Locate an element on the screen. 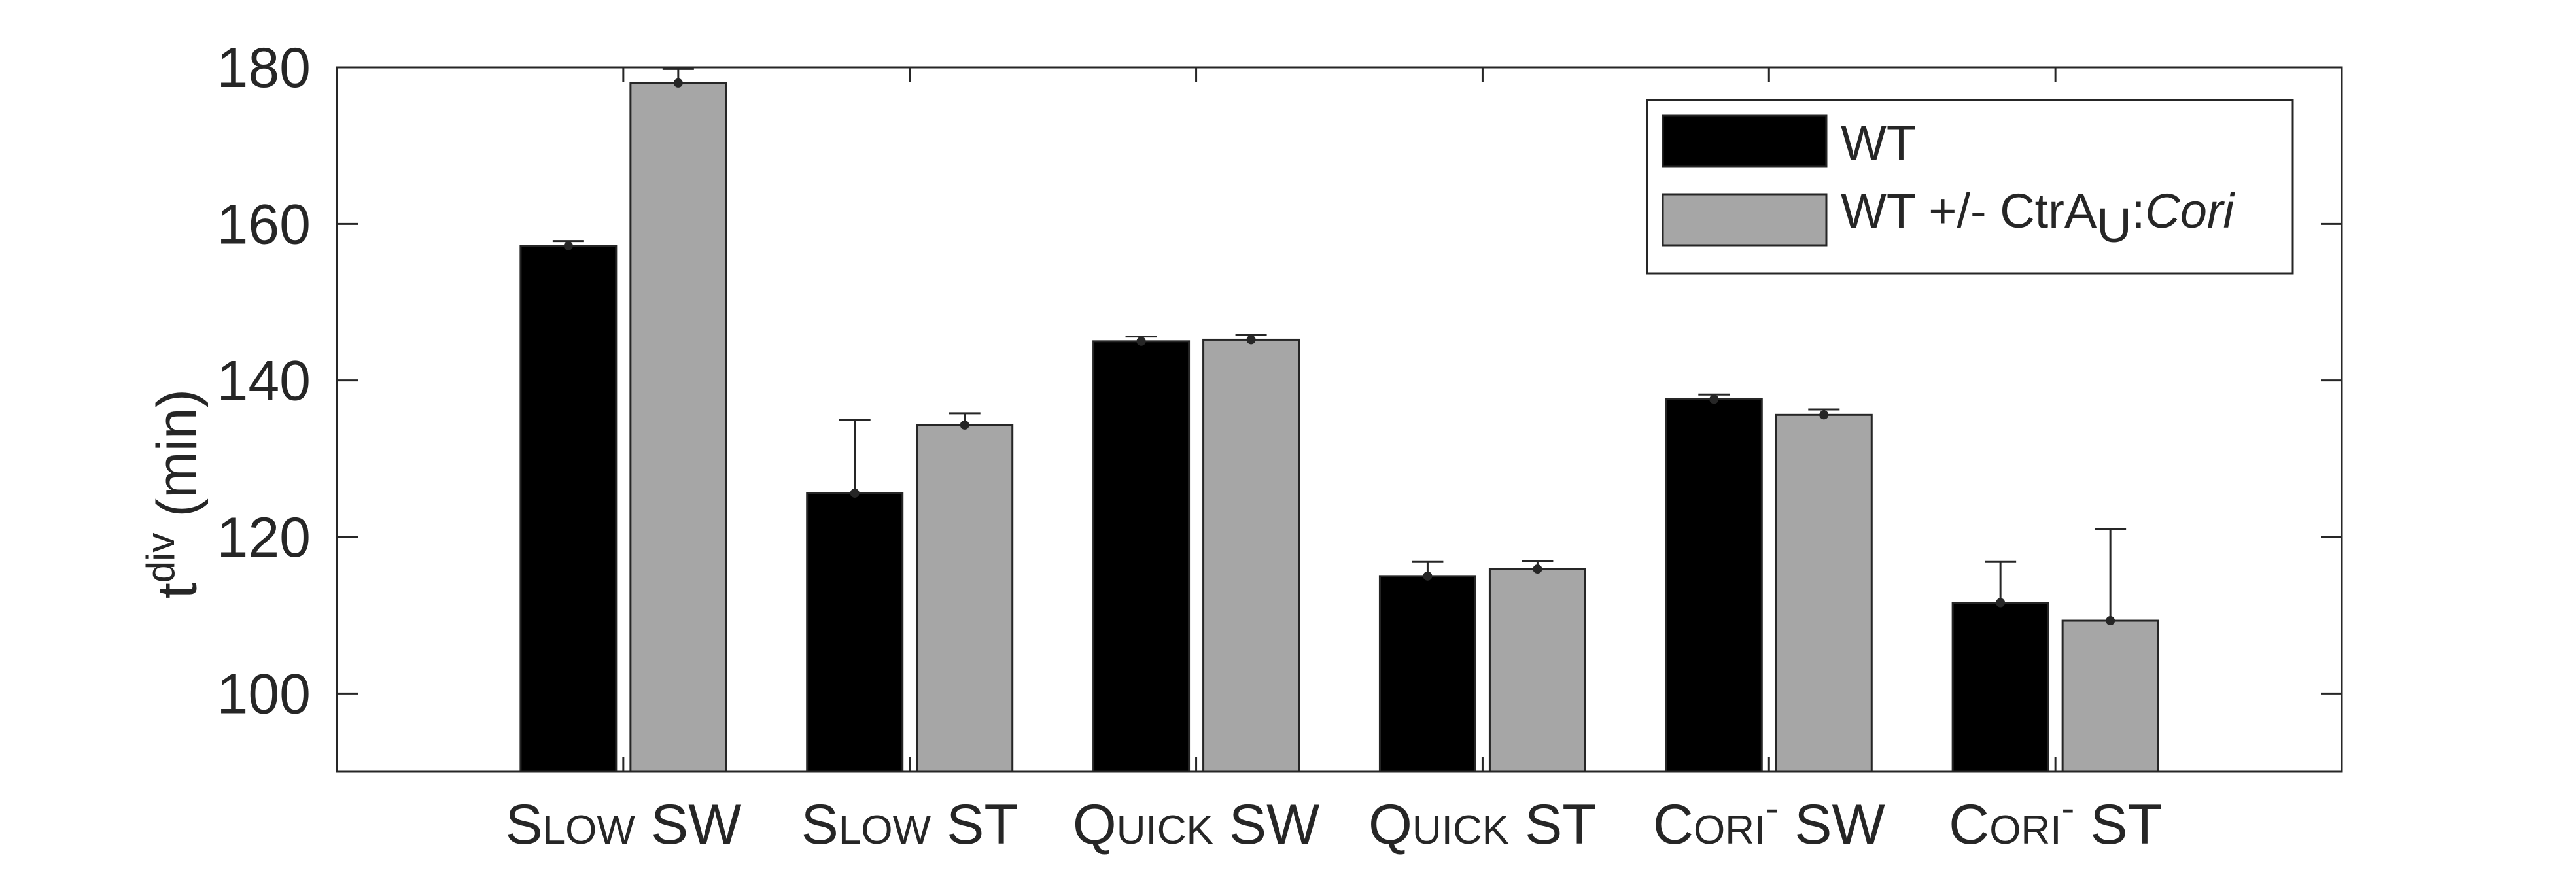 The height and width of the screenshot is (879, 2576). x-tick-label-4: CORI- SW is located at coordinates (1769, 821).